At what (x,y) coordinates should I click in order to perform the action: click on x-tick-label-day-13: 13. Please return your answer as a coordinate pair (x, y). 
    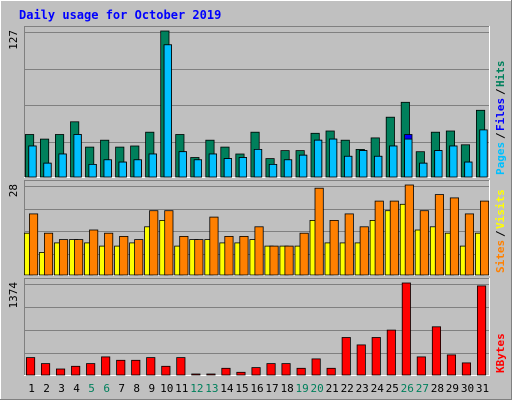
    Looking at the image, I should click on (211, 388).